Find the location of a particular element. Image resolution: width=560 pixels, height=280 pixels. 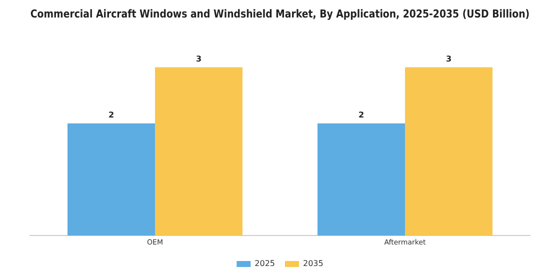

chart-title: Commercial Aircraft Windows and Windshield Market, By Application, 2025-2035 (USD Billion) is located at coordinates (280, 14).